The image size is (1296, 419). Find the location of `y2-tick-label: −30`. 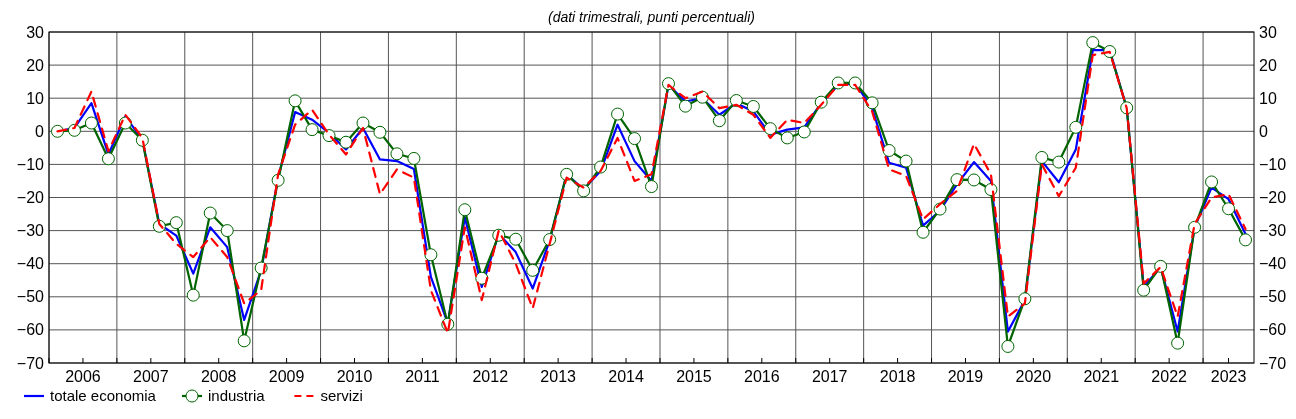

y2-tick-label: −30 is located at coordinates (1273, 231).